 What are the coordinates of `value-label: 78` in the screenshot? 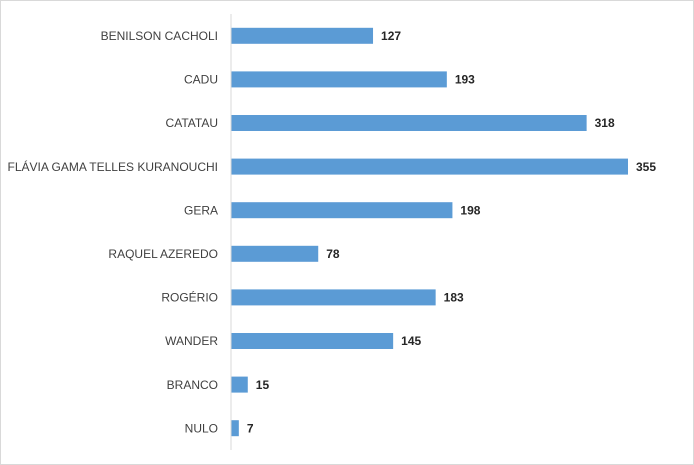 It's located at (333, 254).